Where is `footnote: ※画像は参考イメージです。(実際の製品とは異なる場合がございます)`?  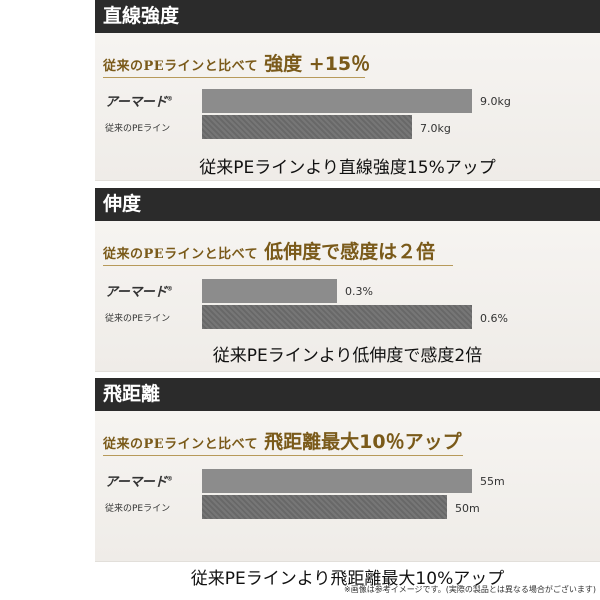
footnote: ※画像は参考イメージです。(実際の製品とは異なる場合がございます) is located at coordinates (470, 589).